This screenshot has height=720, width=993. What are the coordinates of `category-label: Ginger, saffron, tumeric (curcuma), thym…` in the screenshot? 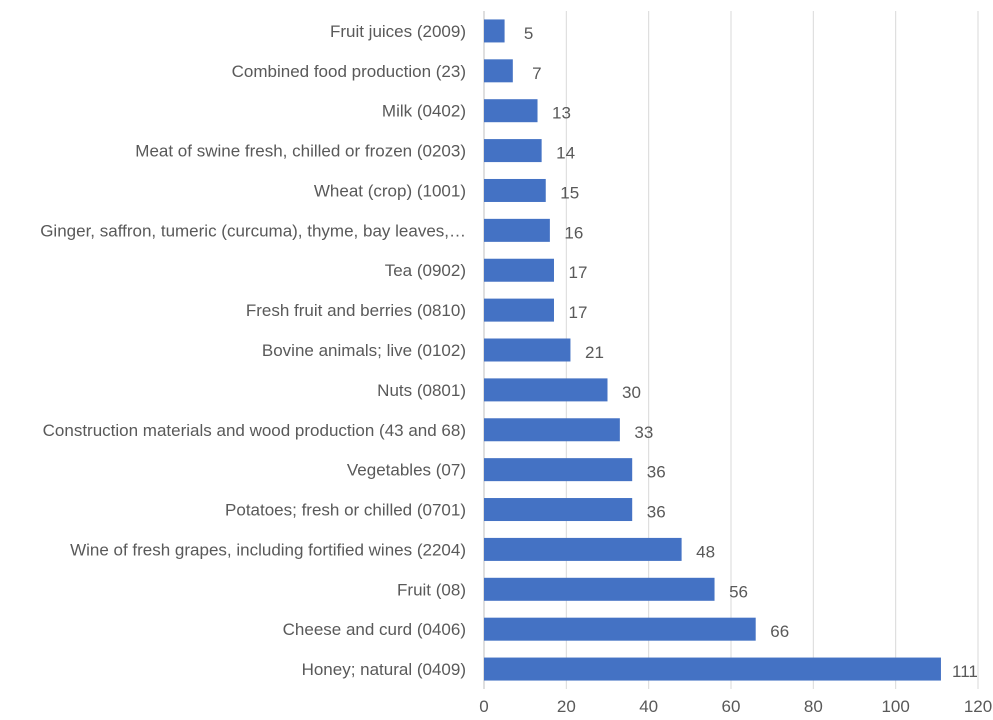 It's located at (253, 230).